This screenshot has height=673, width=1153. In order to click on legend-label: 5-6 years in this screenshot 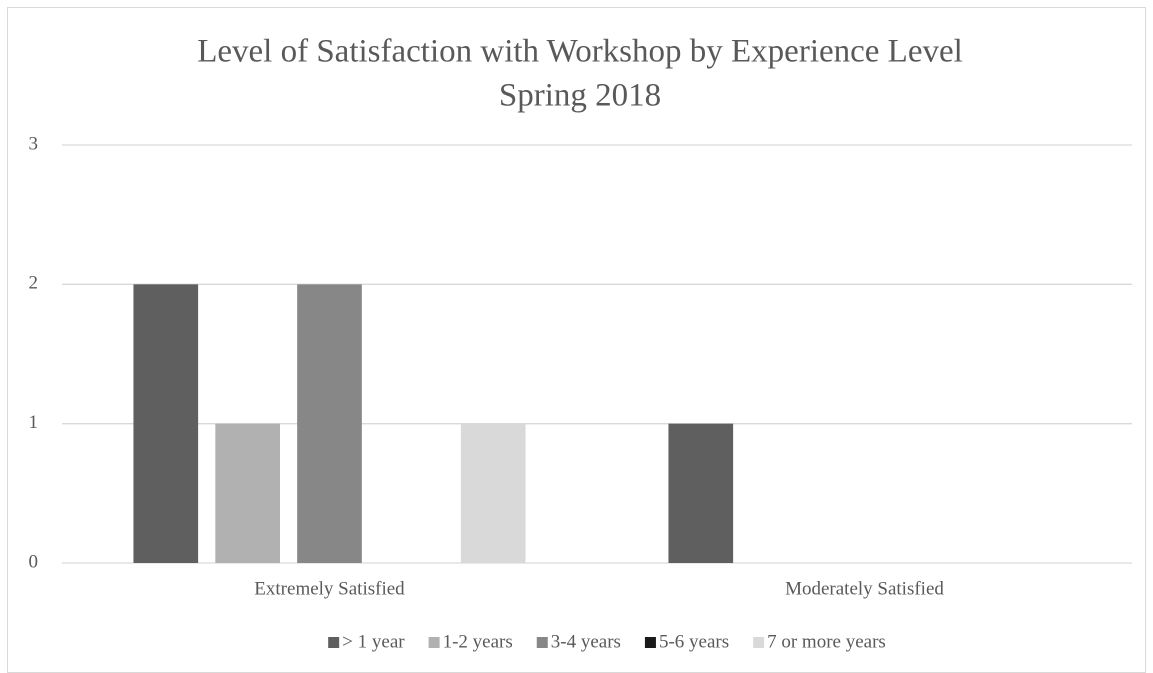, I will do `click(694, 641)`.